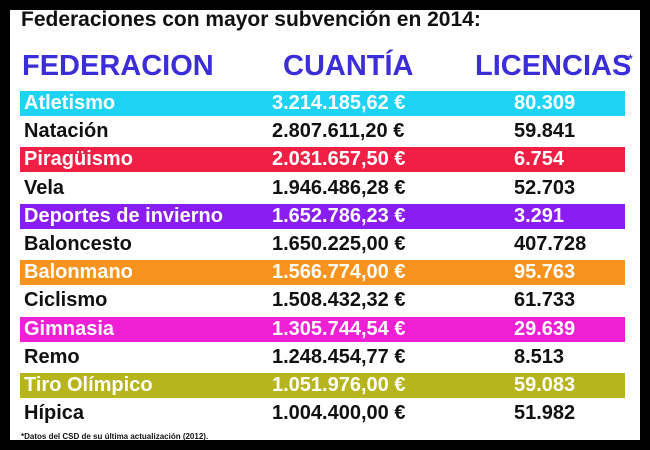 The height and width of the screenshot is (450, 650). I want to click on table-row: Tiro Olímpico 1.051.976,00 € 59.083, so click(322, 385).